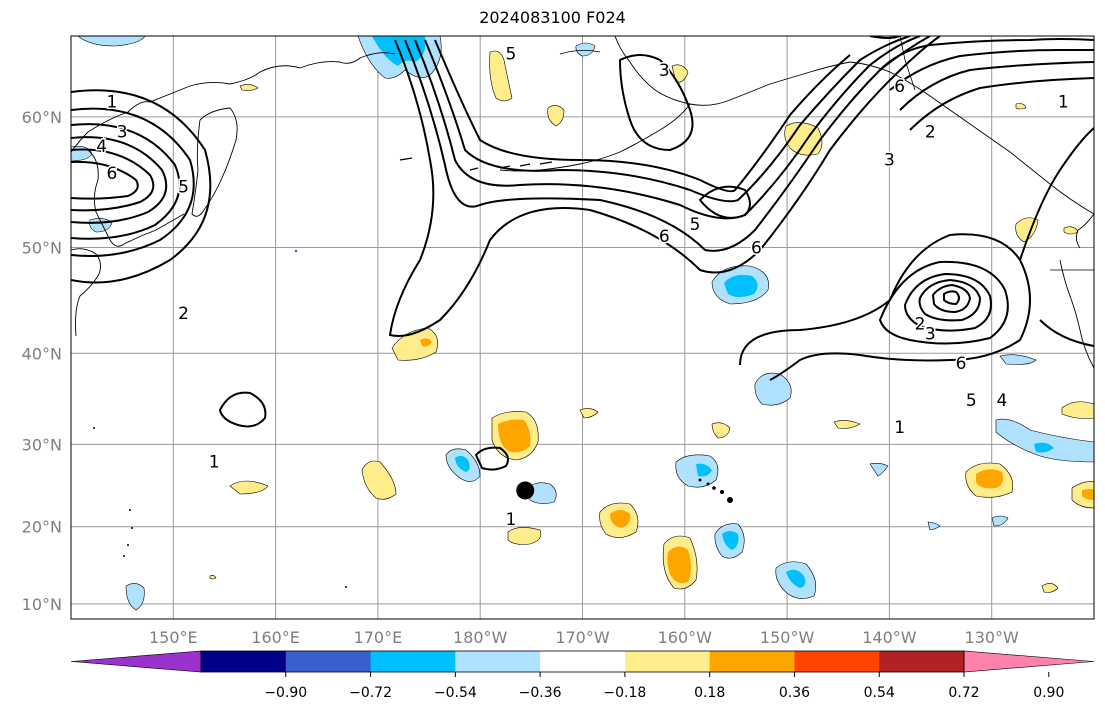  What do you see at coordinates (42, 361) in the screenshot?
I see `latitude-labels: 60°N 50°N 40°N 30°N 20°N 10°N` at bounding box center [42, 361].